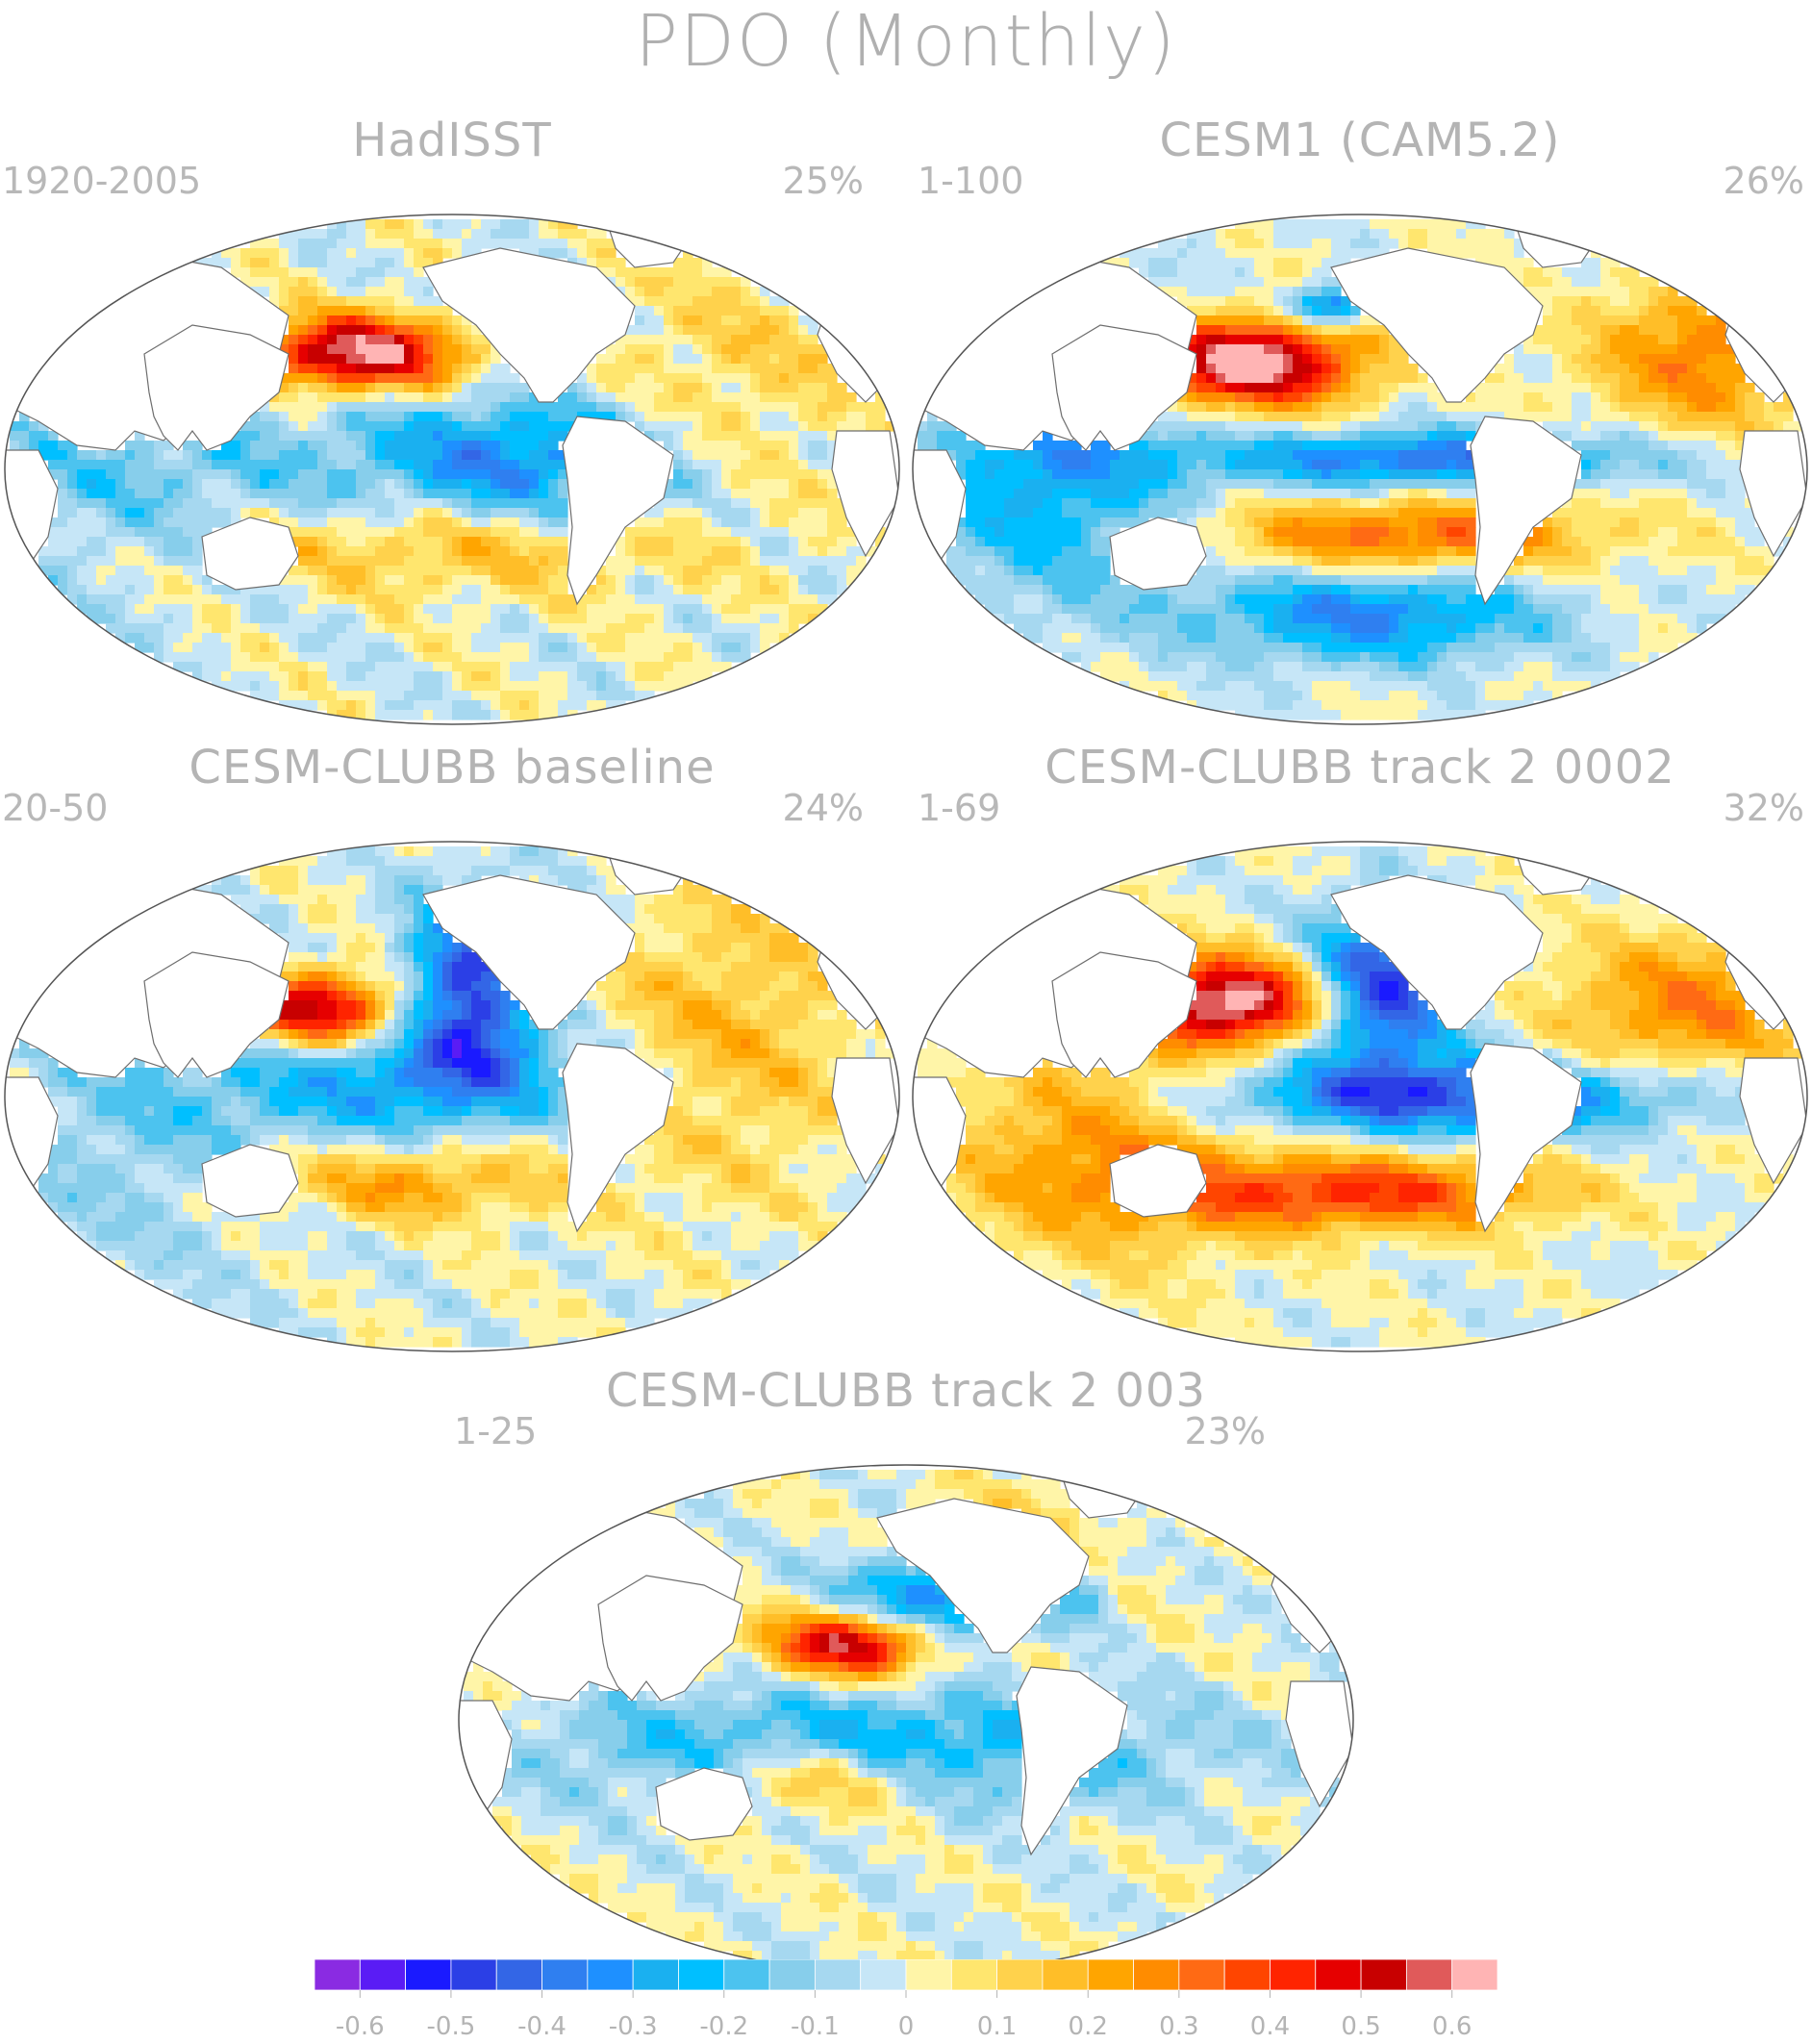  What do you see at coordinates (451, 2027) in the screenshot?
I see `colorbar-tick-label: -0.5` at bounding box center [451, 2027].